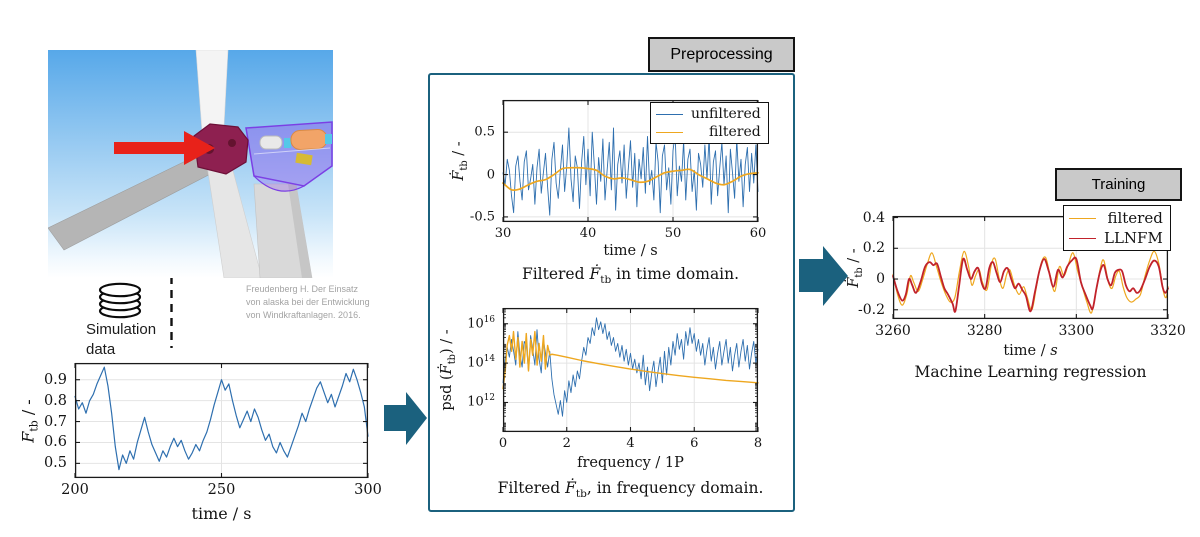 The width and height of the screenshot is (1200, 537). I want to click on y-tick-label: -0.5, so click(482, 217).